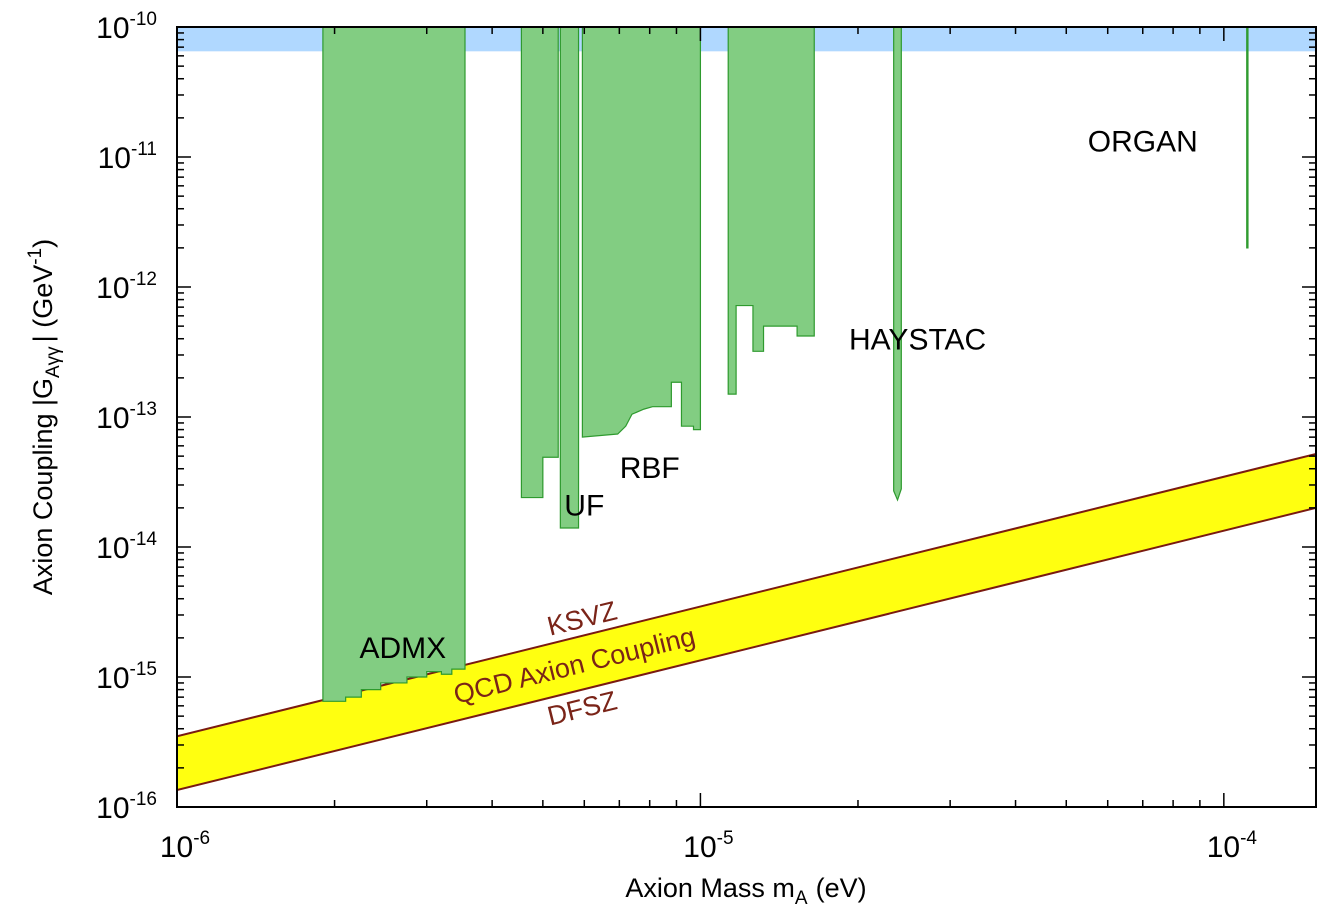  I want to click on x-tick-label: 10⁻⁵, so click(708, 846).